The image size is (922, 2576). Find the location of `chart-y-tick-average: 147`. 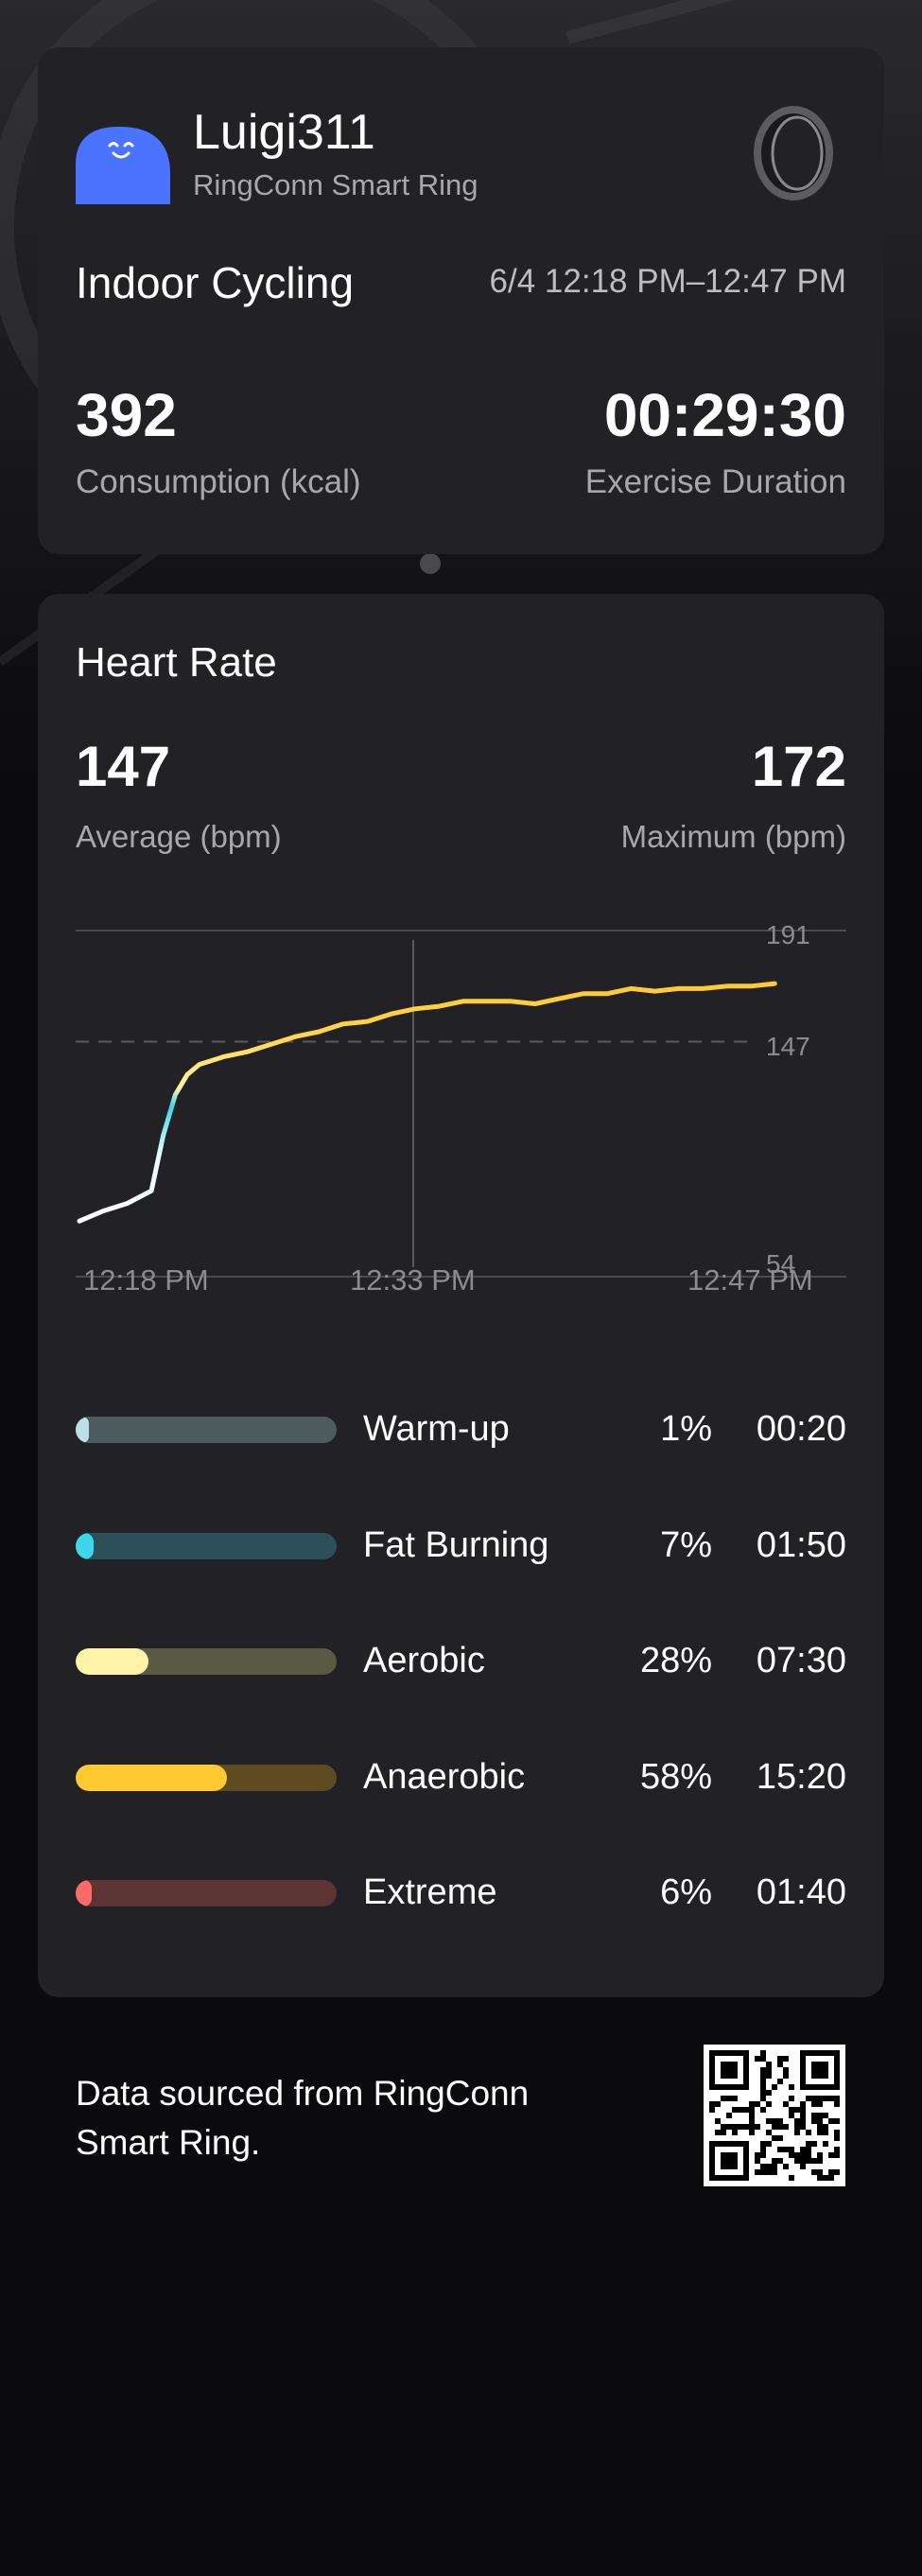

chart-y-tick-average: 147 is located at coordinates (788, 1046).